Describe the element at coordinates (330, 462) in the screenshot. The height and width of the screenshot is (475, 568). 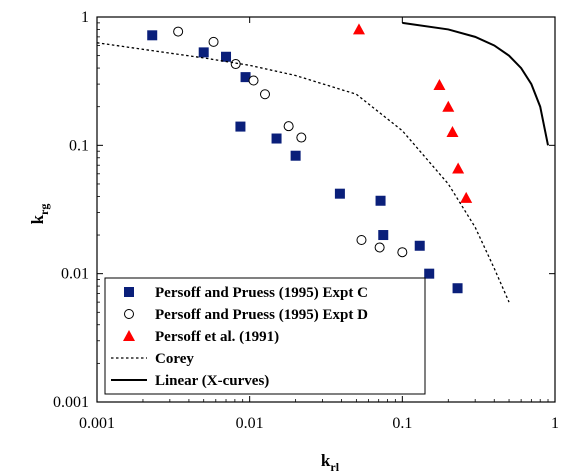
I see `x-axis-label: krl` at that location.